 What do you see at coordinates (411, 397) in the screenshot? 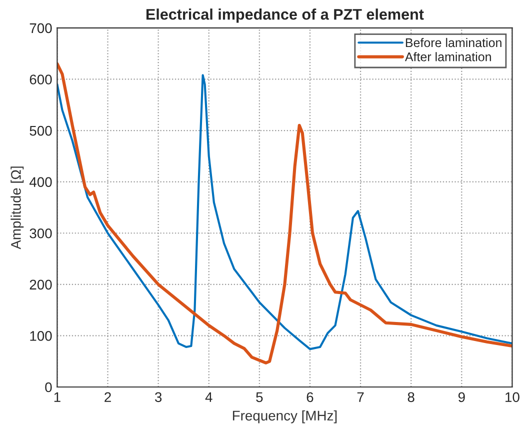
I see `x-tick-label: 8` at bounding box center [411, 397].